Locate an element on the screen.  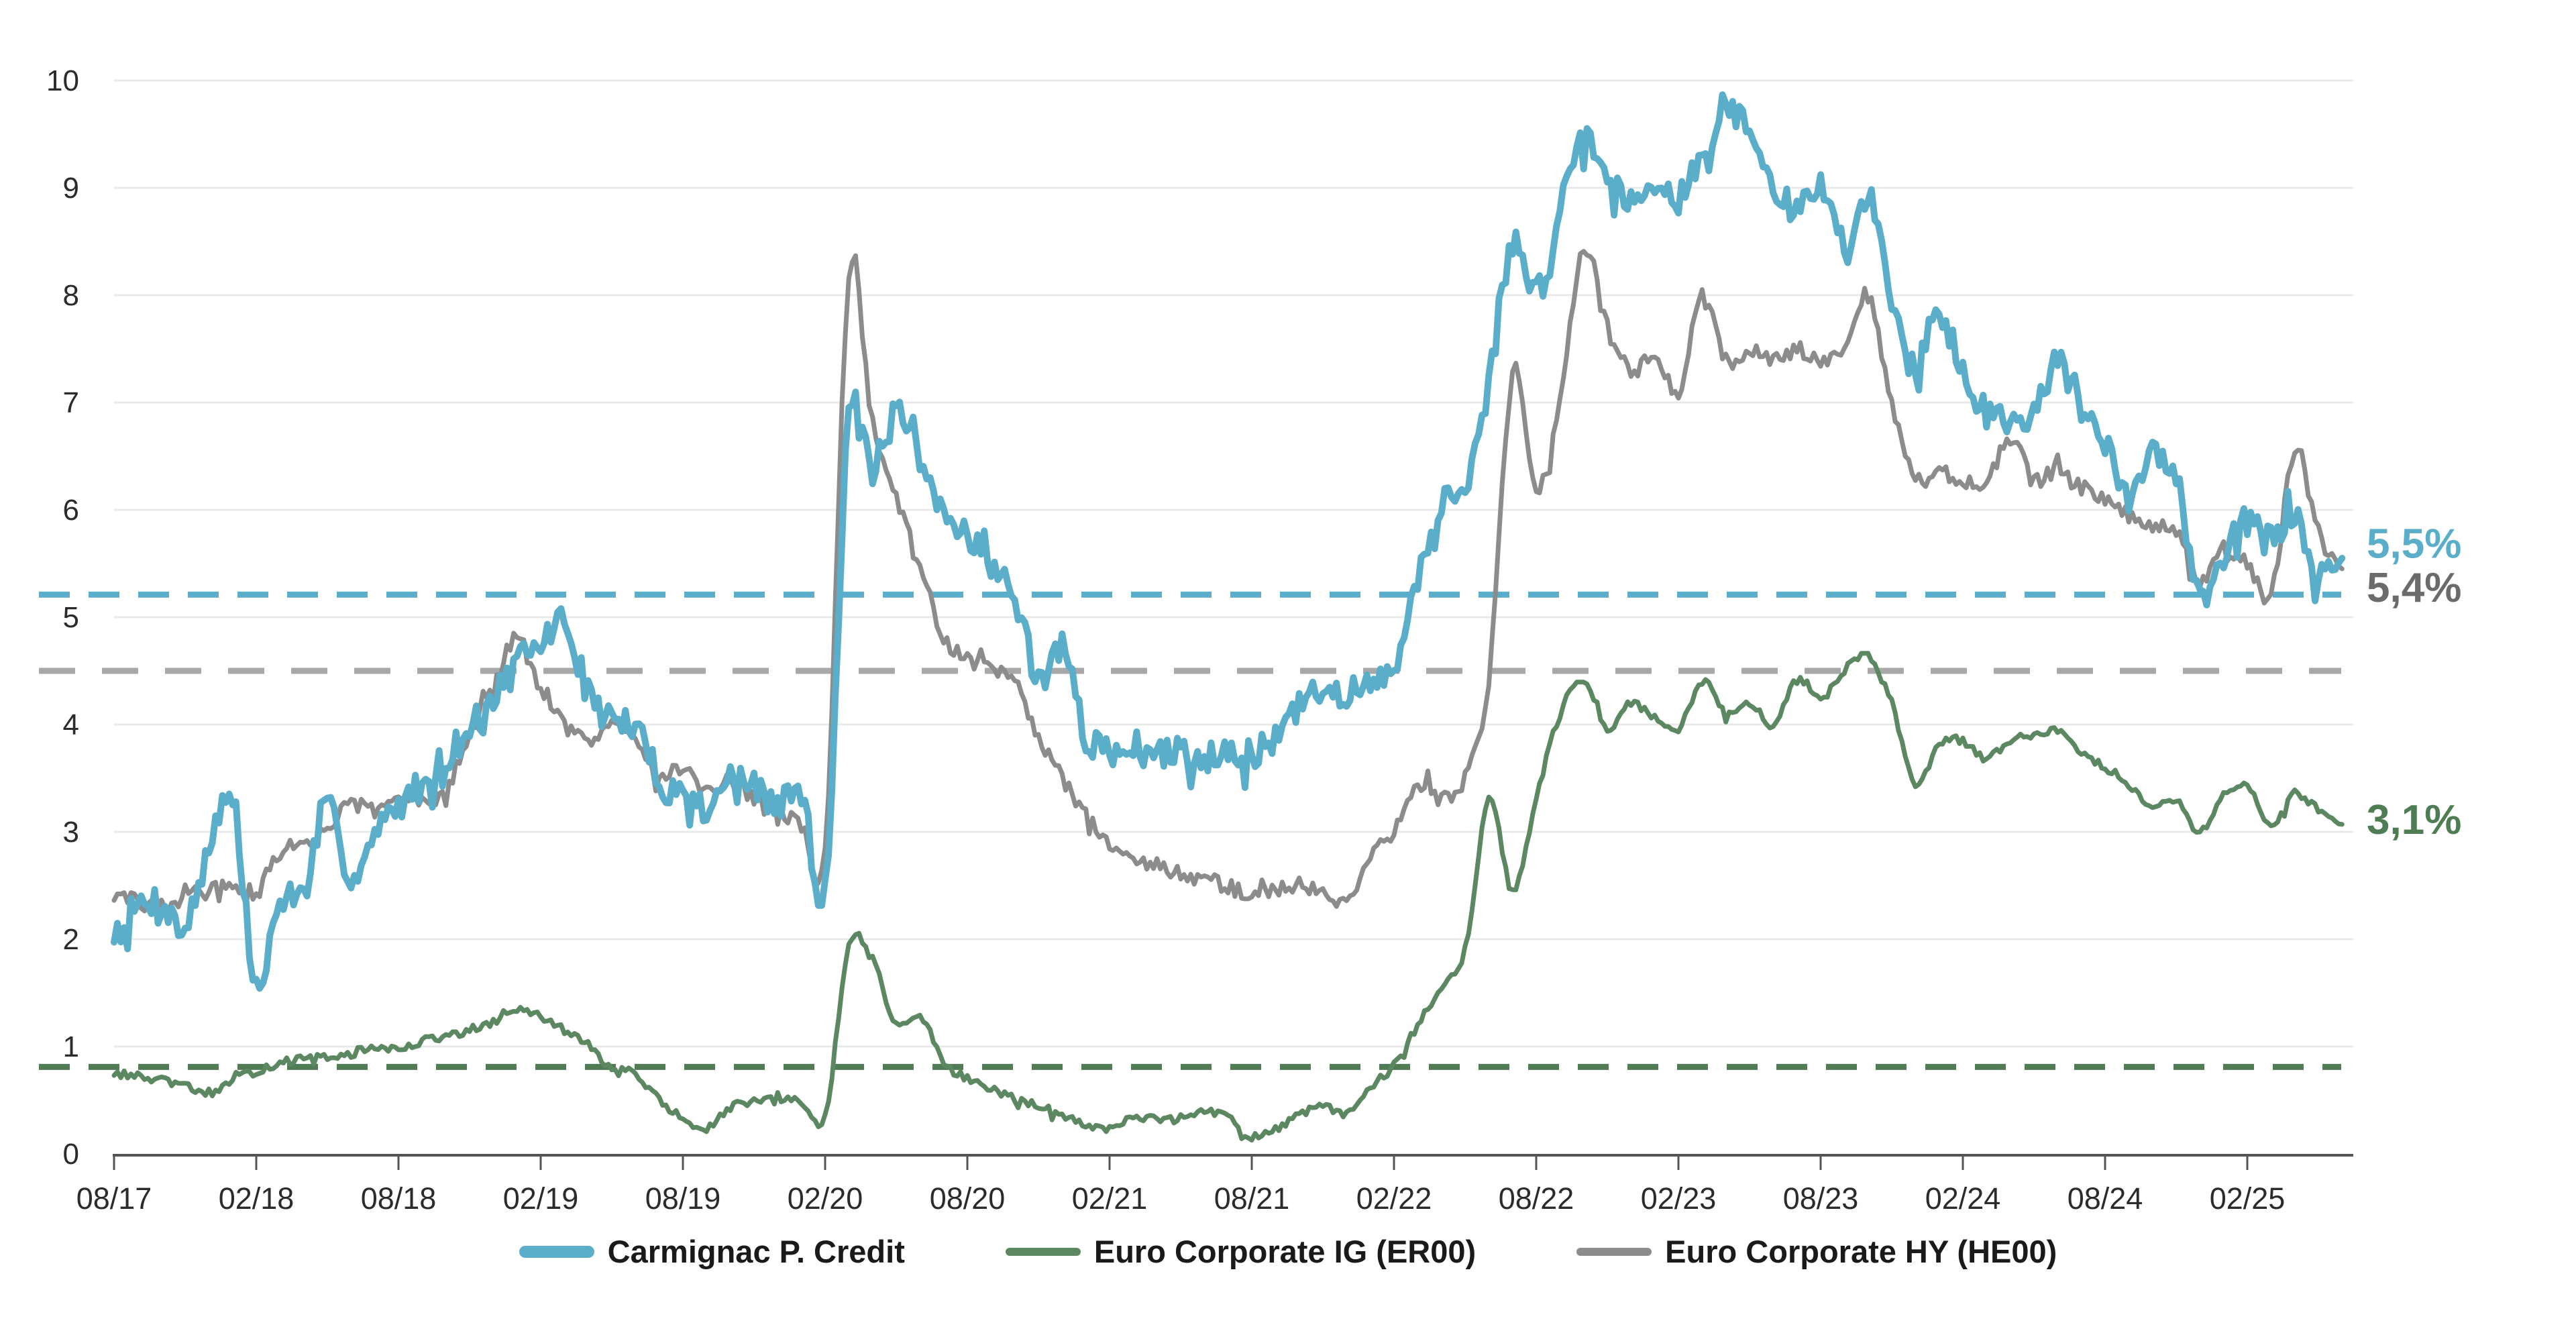
x-axis-tick-label: 02/25 is located at coordinates (2248, 1198).